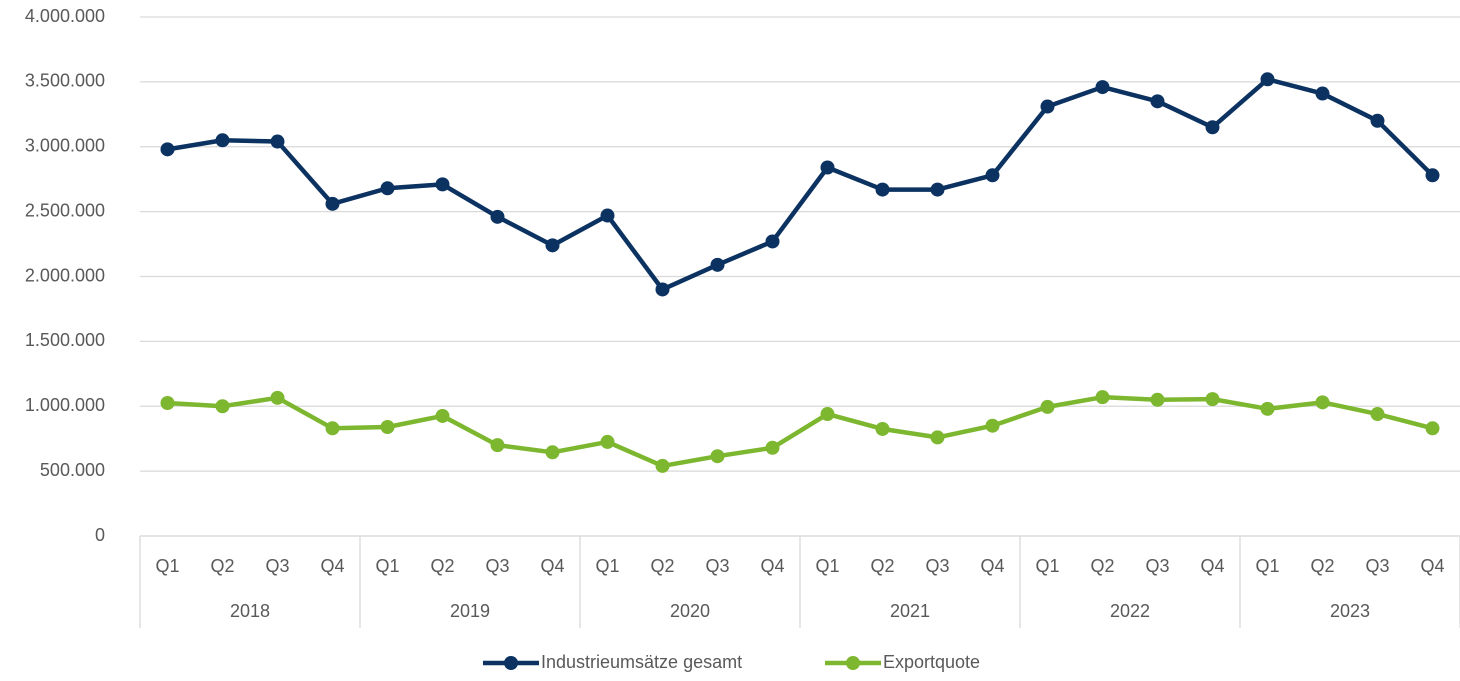 Image resolution: width=1460 pixels, height=681 pixels. What do you see at coordinates (931, 662) in the screenshot?
I see `legend-label: Exportquote` at bounding box center [931, 662].